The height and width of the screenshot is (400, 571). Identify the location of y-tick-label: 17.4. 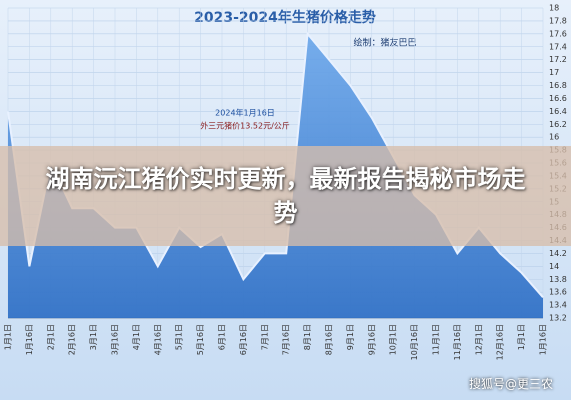
(558, 46).